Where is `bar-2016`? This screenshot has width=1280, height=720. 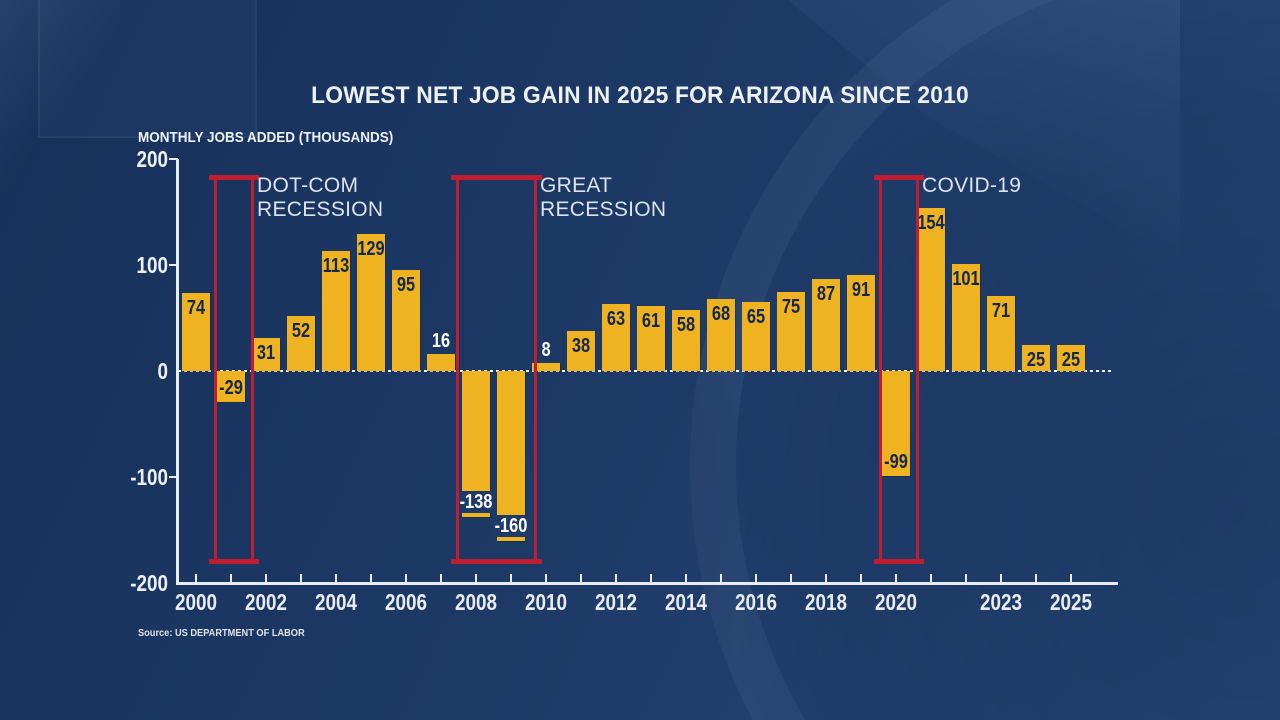
bar-2016 is located at coordinates (756, 336).